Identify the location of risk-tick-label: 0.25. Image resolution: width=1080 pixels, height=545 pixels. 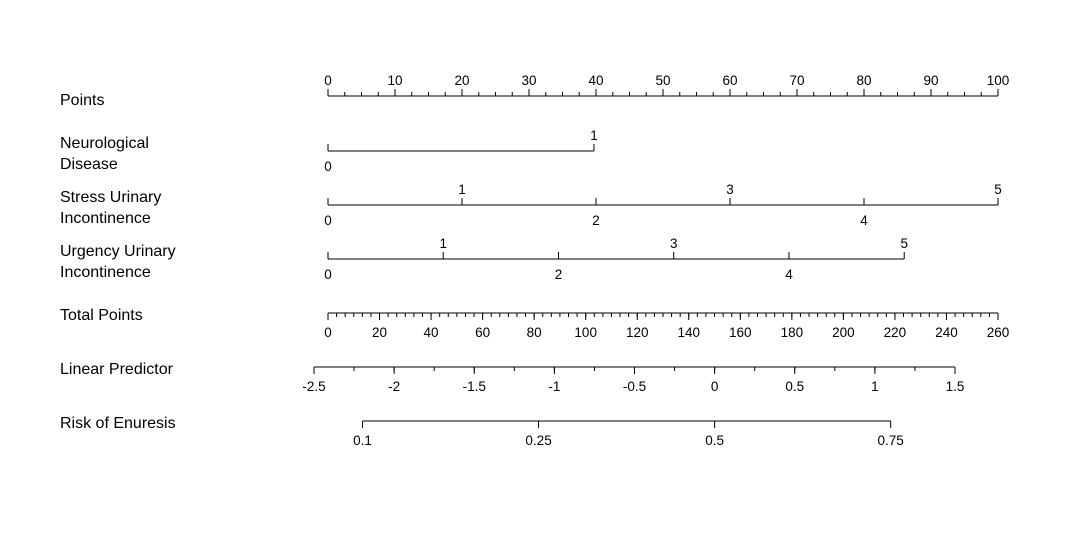
(538, 440).